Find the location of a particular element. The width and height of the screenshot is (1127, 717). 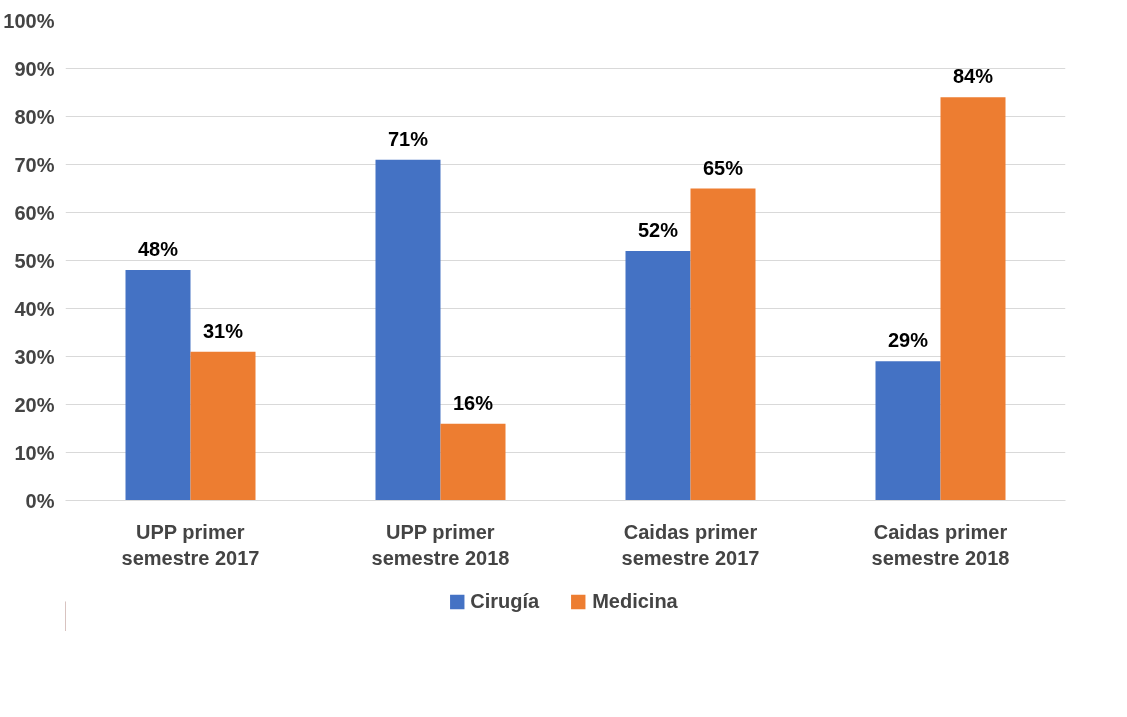

legend-label: Medicina is located at coordinates (635, 601).